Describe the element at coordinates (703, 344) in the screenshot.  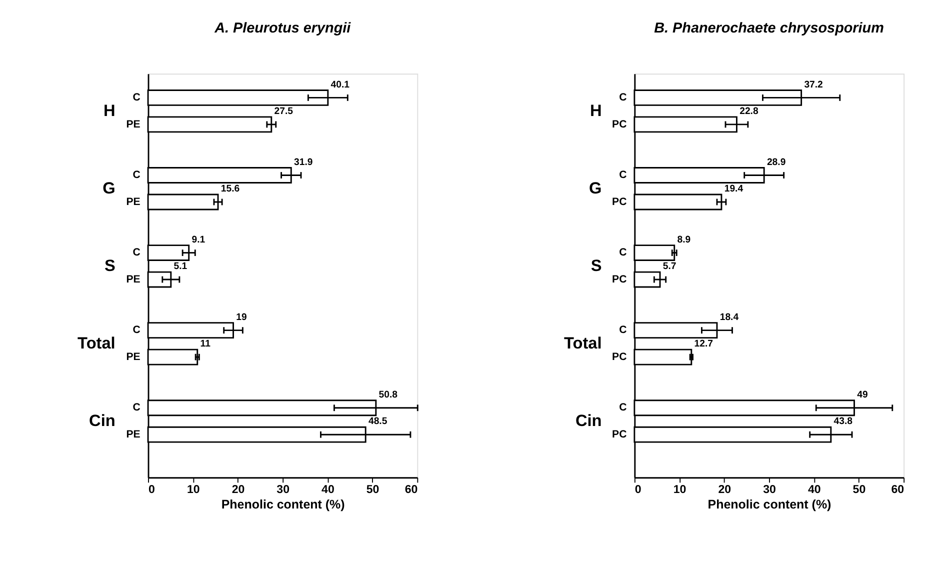
I see `data-label: 12.7` at that location.